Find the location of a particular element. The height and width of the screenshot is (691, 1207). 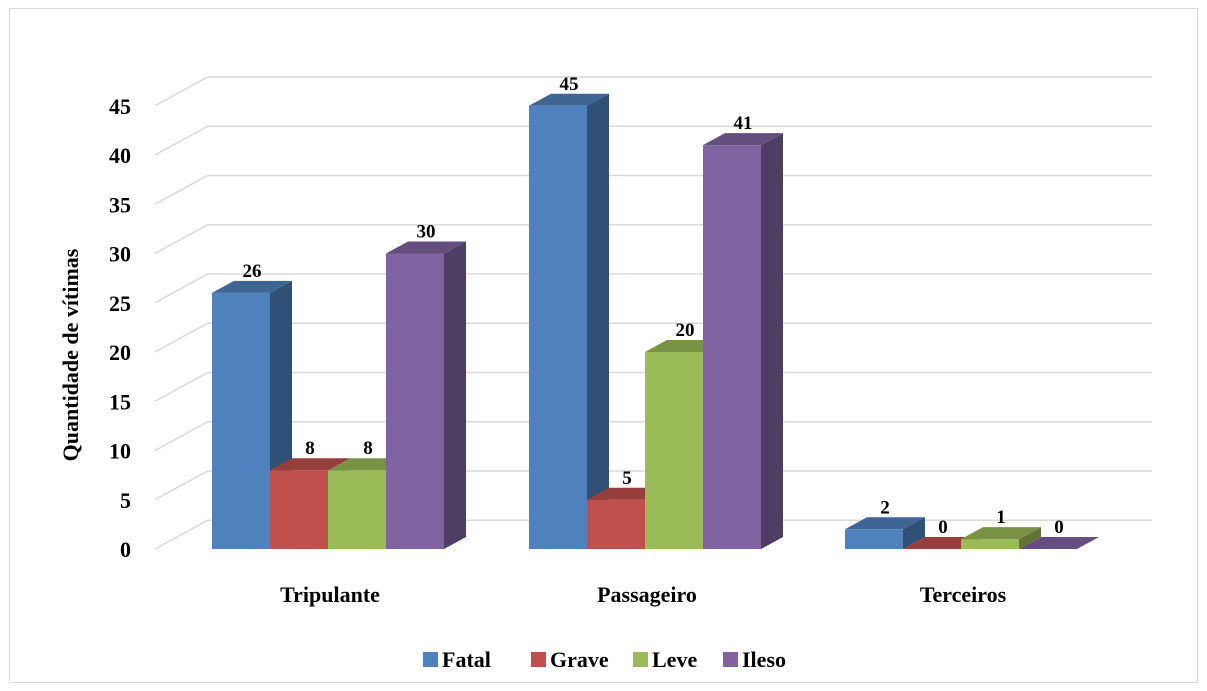

x-axis-categories: Tripulante Passageiro Terceiros is located at coordinates (643, 594).